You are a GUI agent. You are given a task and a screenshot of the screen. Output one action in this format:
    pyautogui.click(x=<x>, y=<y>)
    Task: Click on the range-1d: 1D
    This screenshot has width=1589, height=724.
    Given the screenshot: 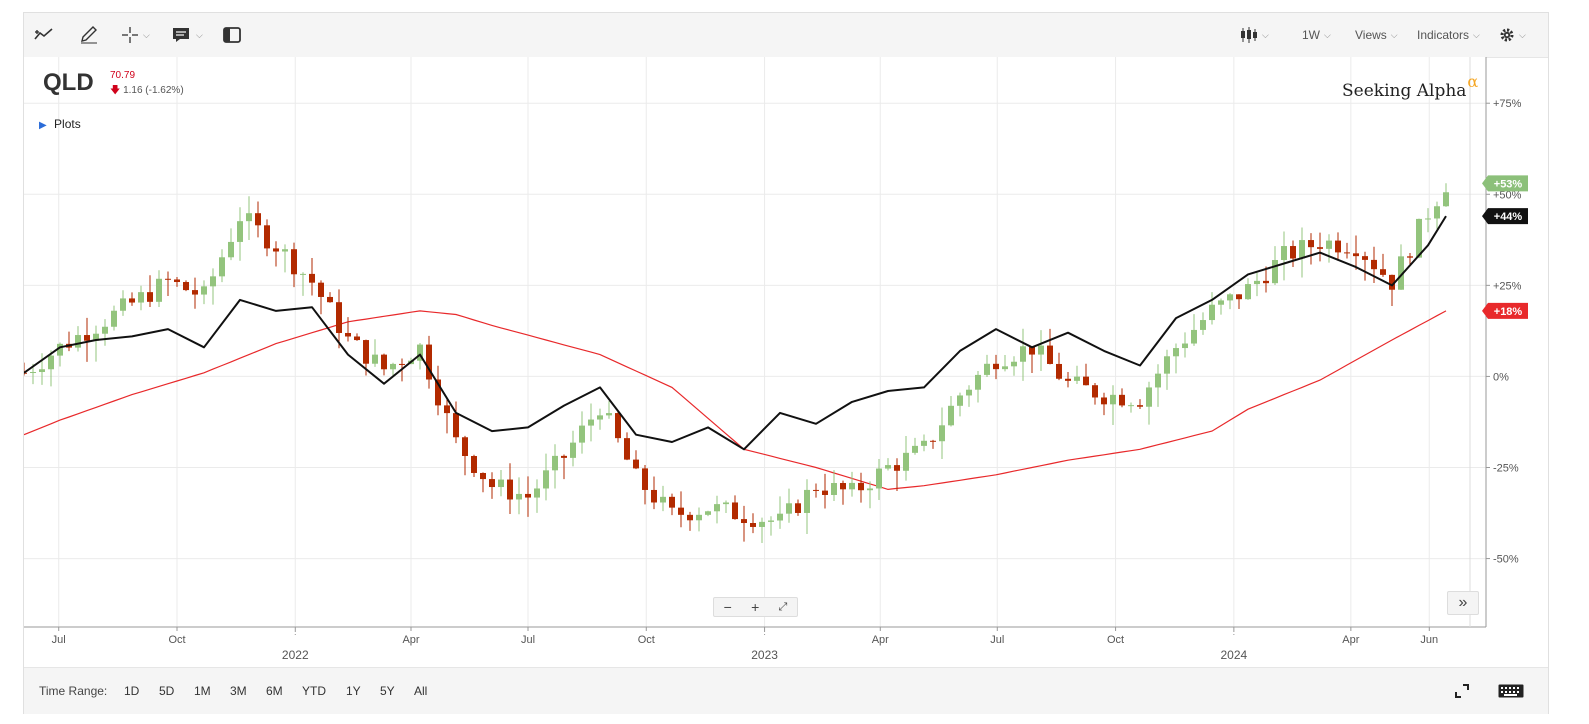 What is the action you would take?
    pyautogui.click(x=132, y=691)
    